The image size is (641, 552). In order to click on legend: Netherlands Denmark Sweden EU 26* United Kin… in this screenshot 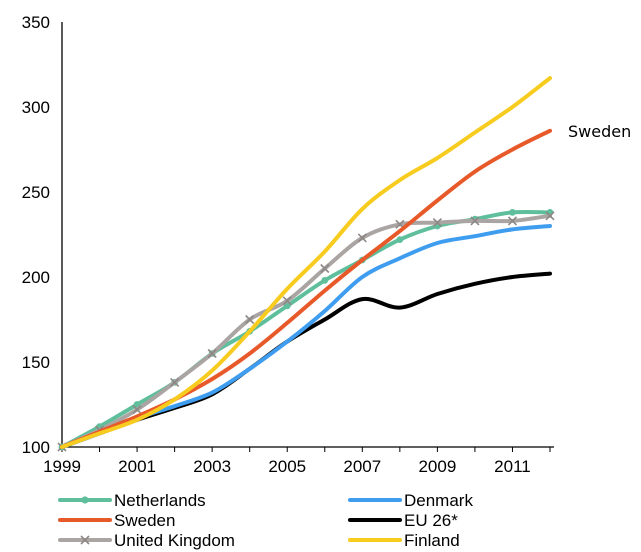, I will do `click(265, 520)`.